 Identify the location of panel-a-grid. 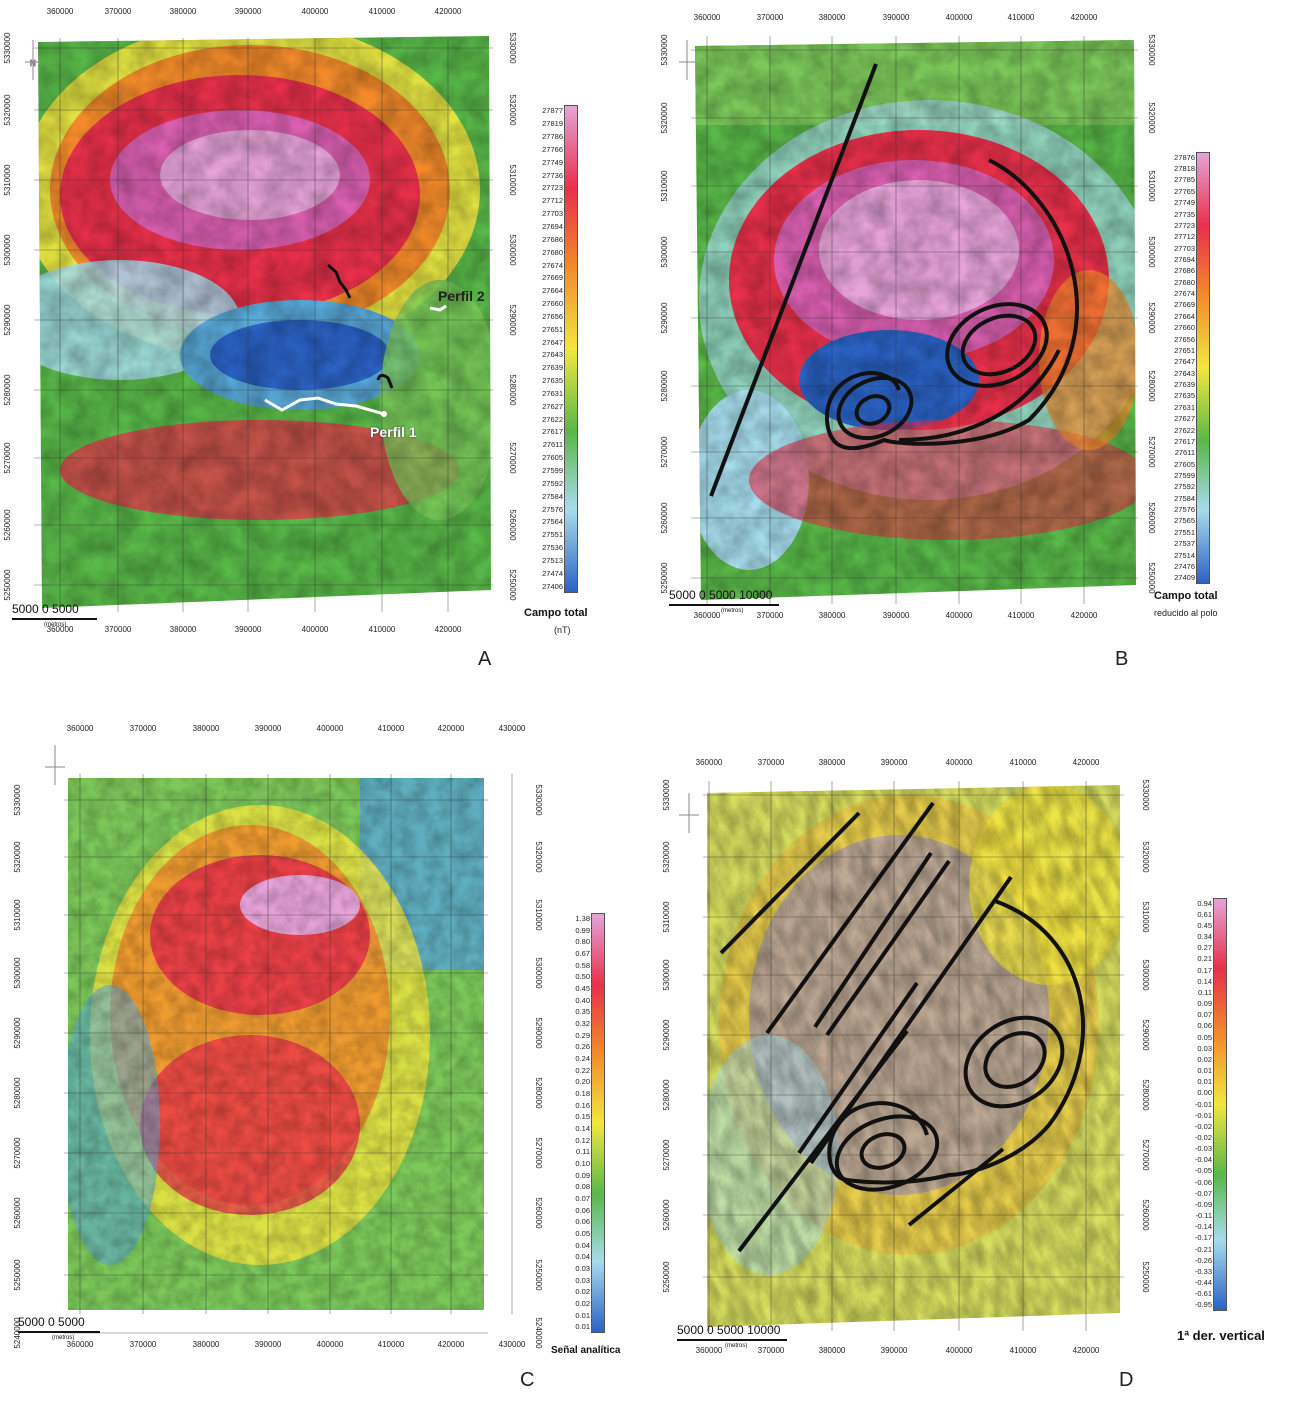
(263, 325).